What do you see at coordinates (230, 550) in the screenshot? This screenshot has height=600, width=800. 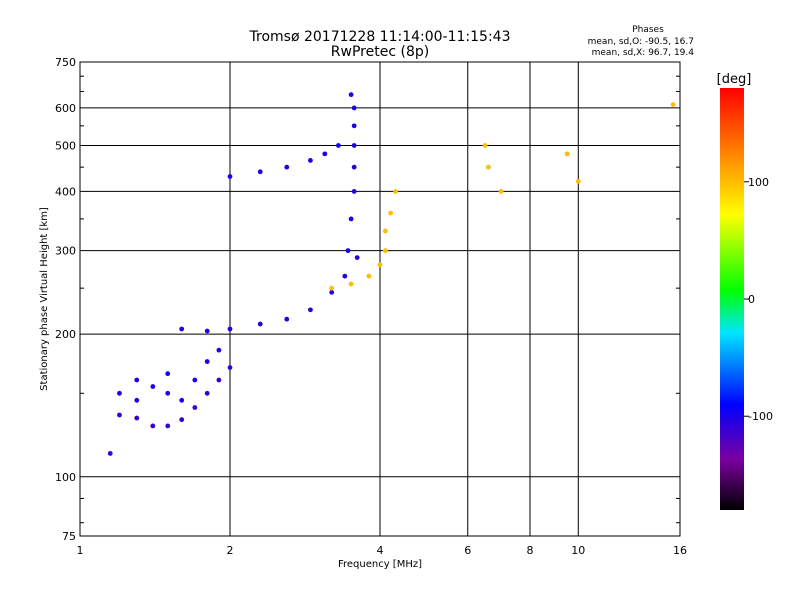 I see `x-tick-label: 2` at bounding box center [230, 550].